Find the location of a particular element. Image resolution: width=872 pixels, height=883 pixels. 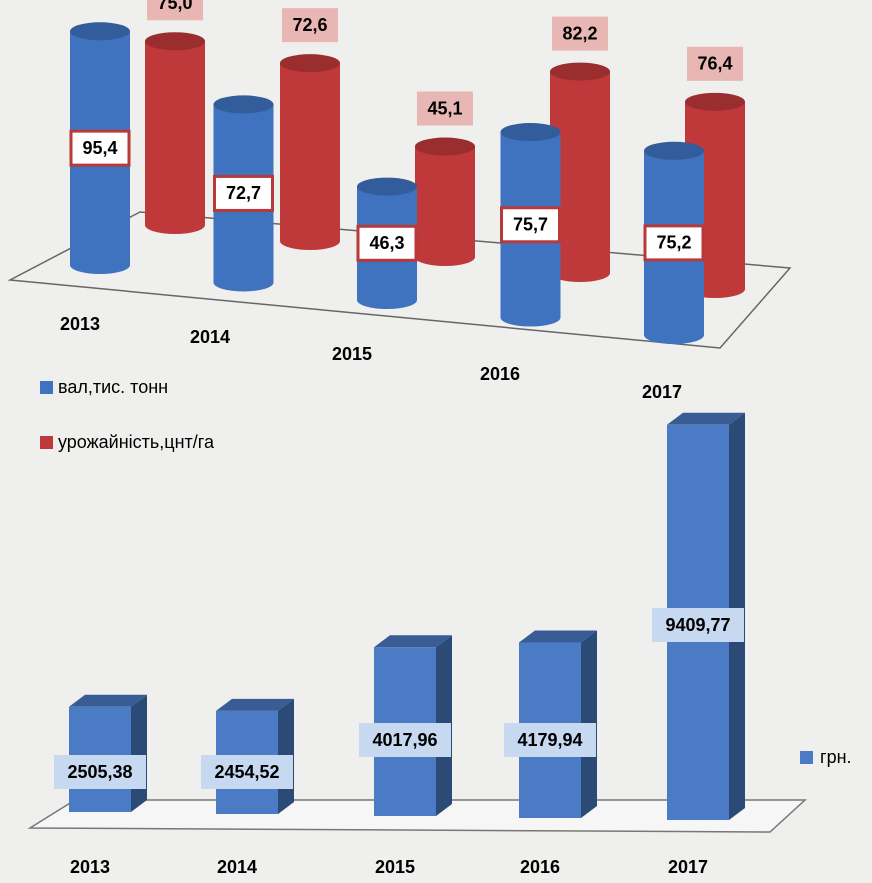

value-label: 4017,96 is located at coordinates (404, 740).